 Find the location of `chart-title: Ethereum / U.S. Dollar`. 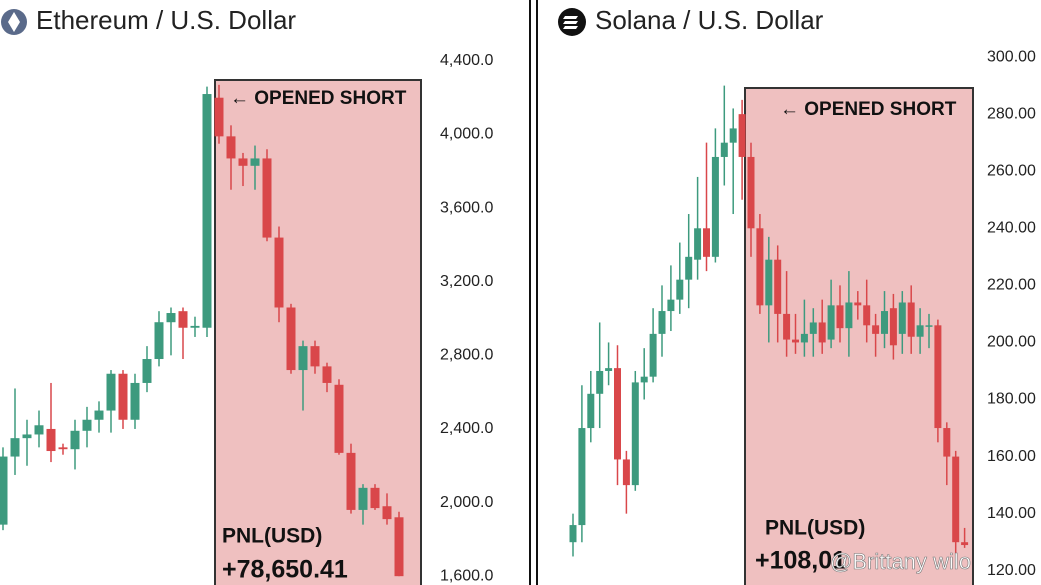

chart-title: Ethereum / U.S. Dollar is located at coordinates (166, 20).